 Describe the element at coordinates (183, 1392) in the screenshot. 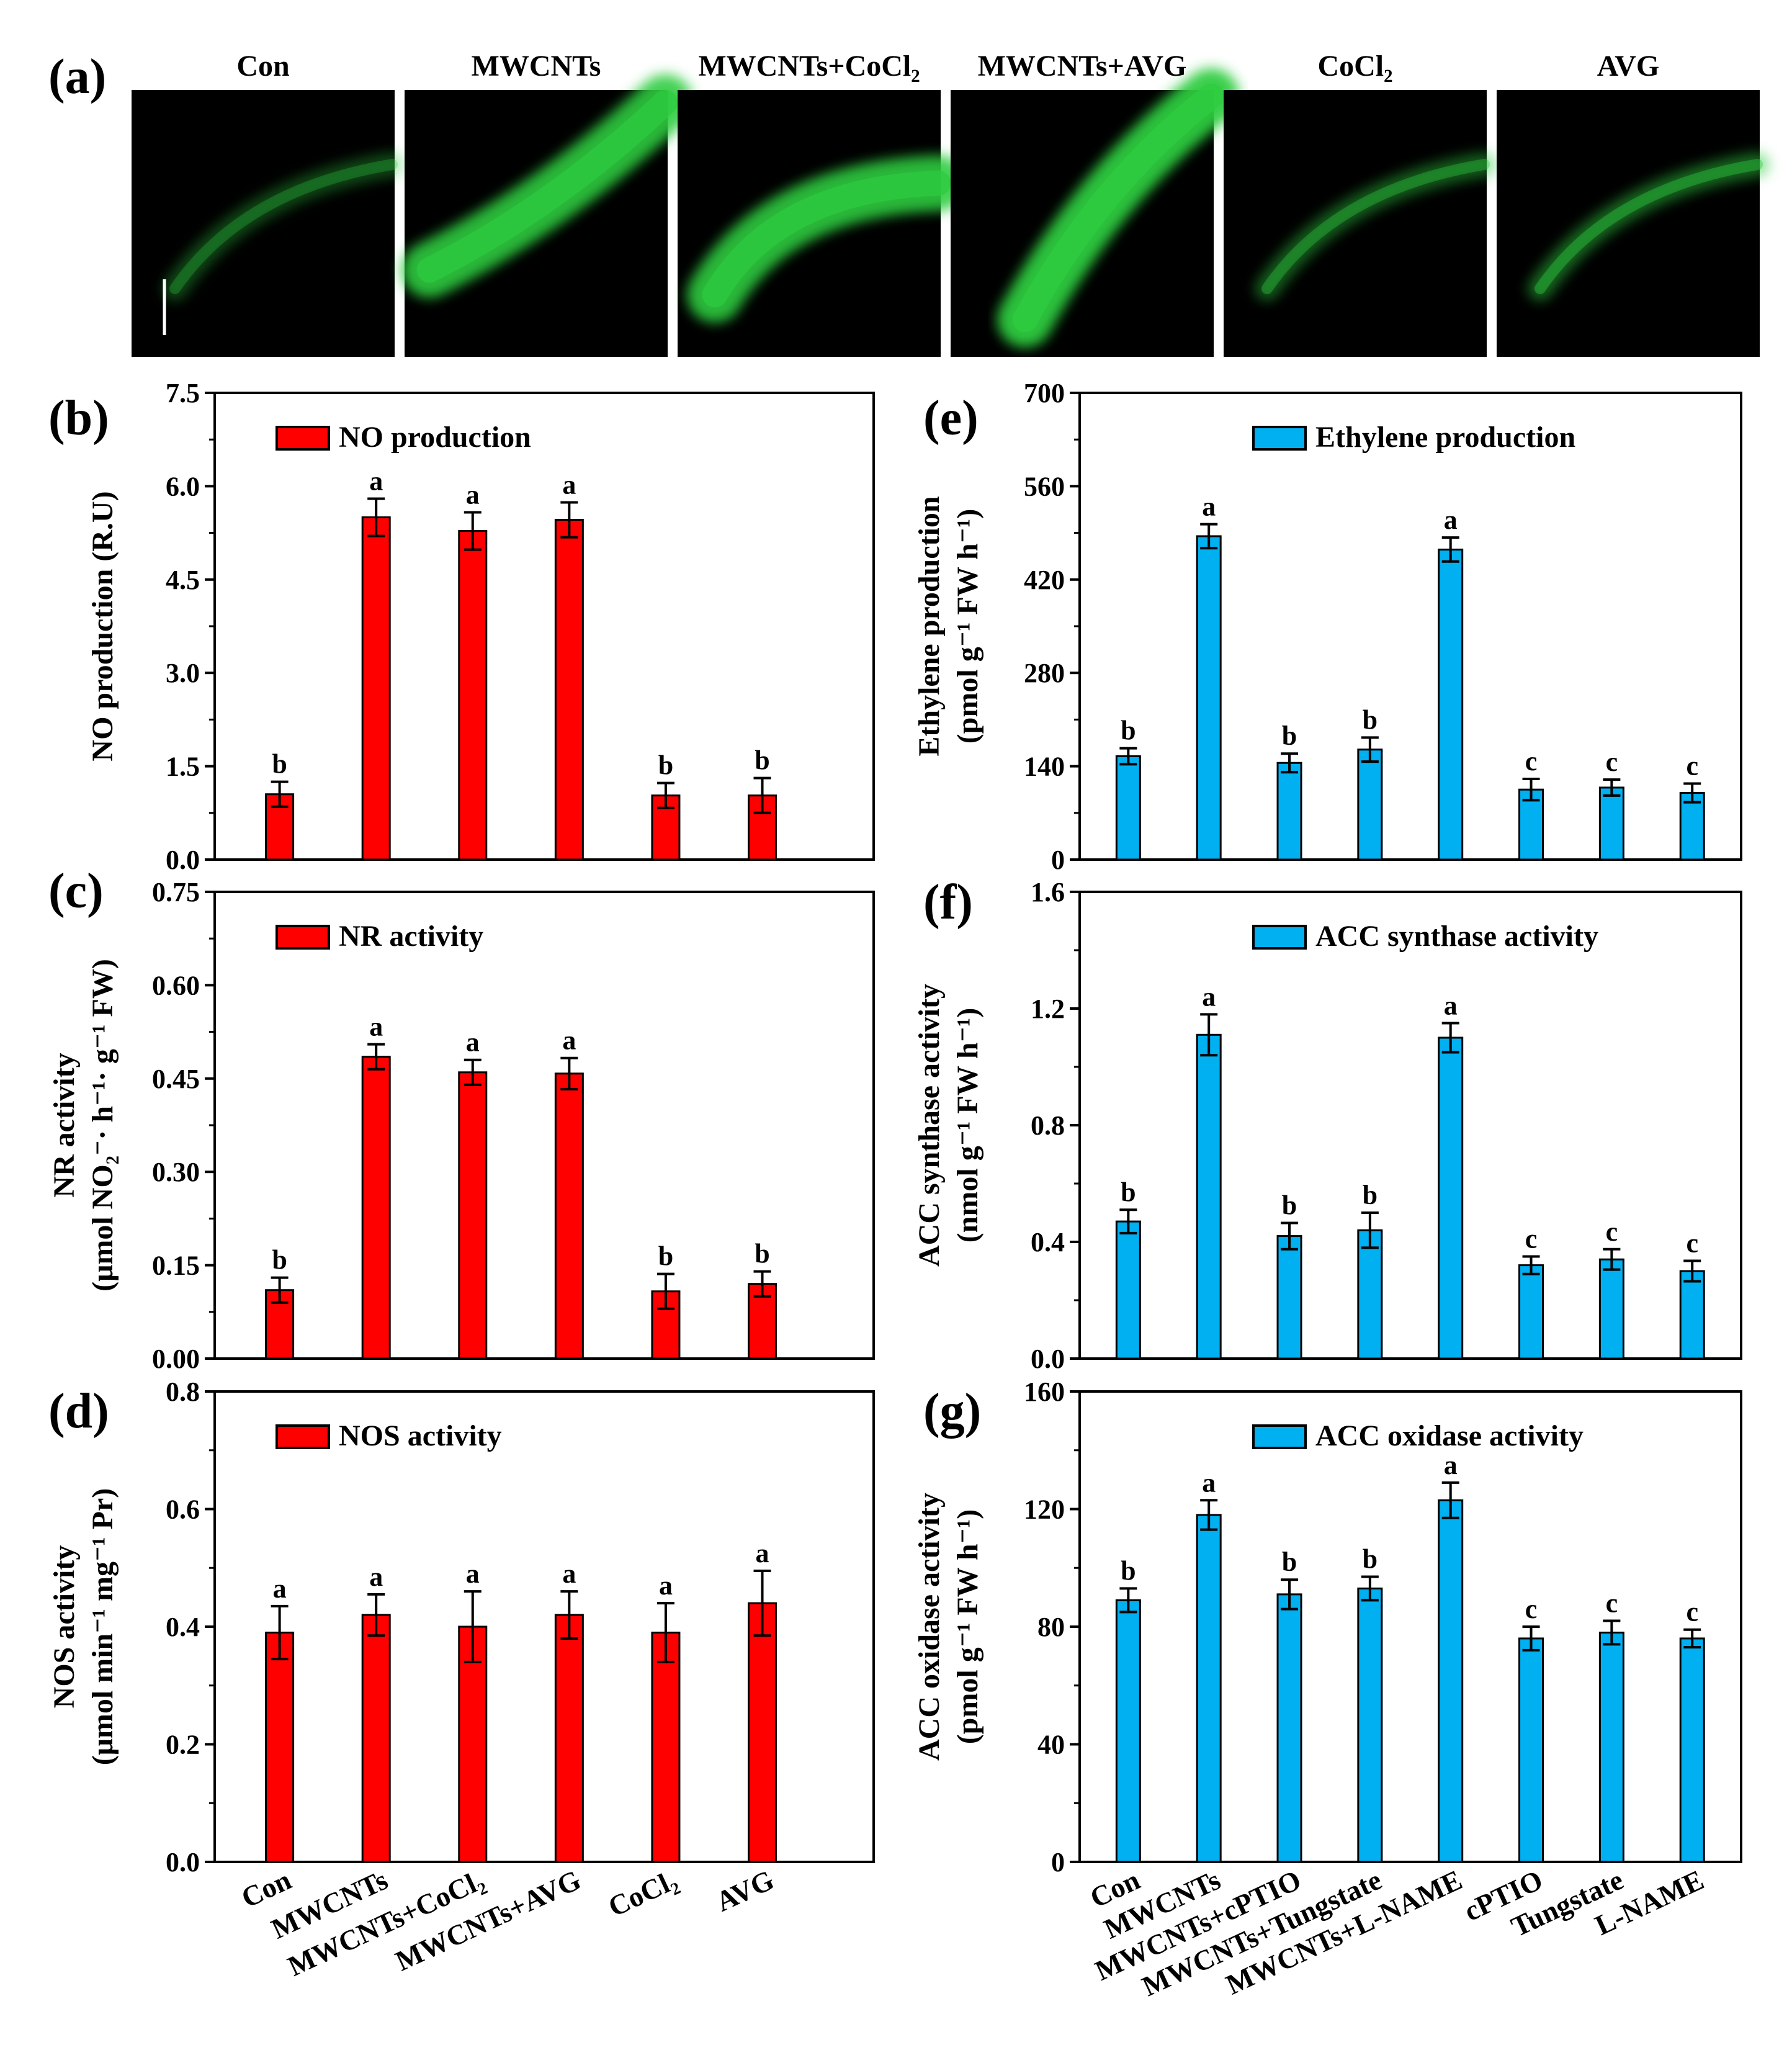

I see `y-tick-label: 0.8` at that location.